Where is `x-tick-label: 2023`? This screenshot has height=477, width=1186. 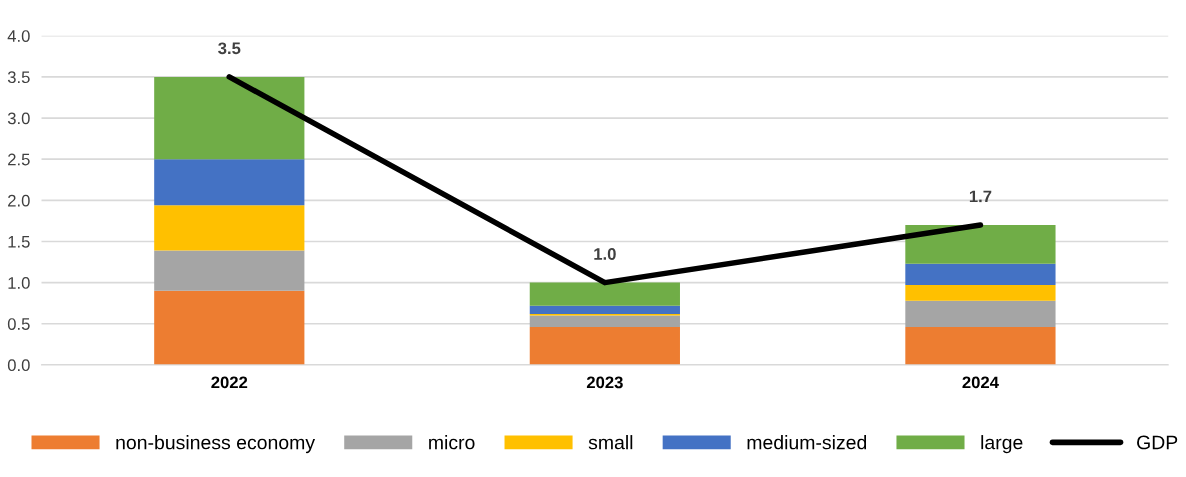
x-tick-label: 2023 is located at coordinates (604, 382).